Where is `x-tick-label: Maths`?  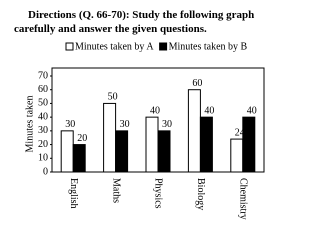
x-tick-label: Maths is located at coordinates (115, 190).